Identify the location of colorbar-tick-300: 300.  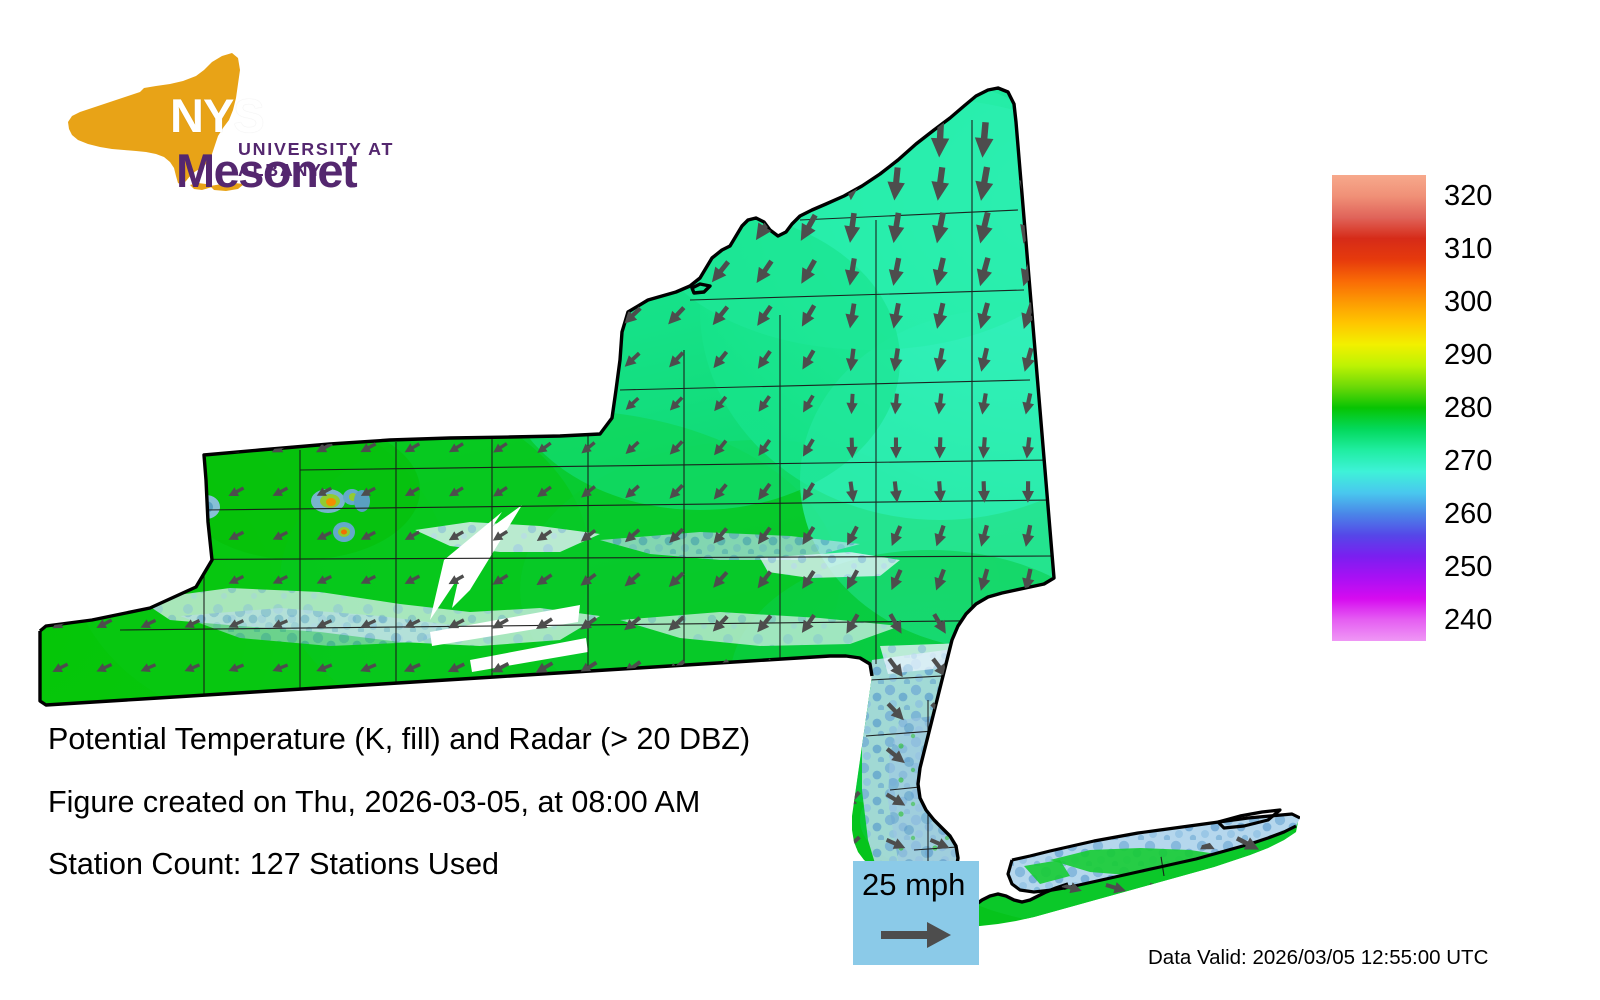
(1468, 302).